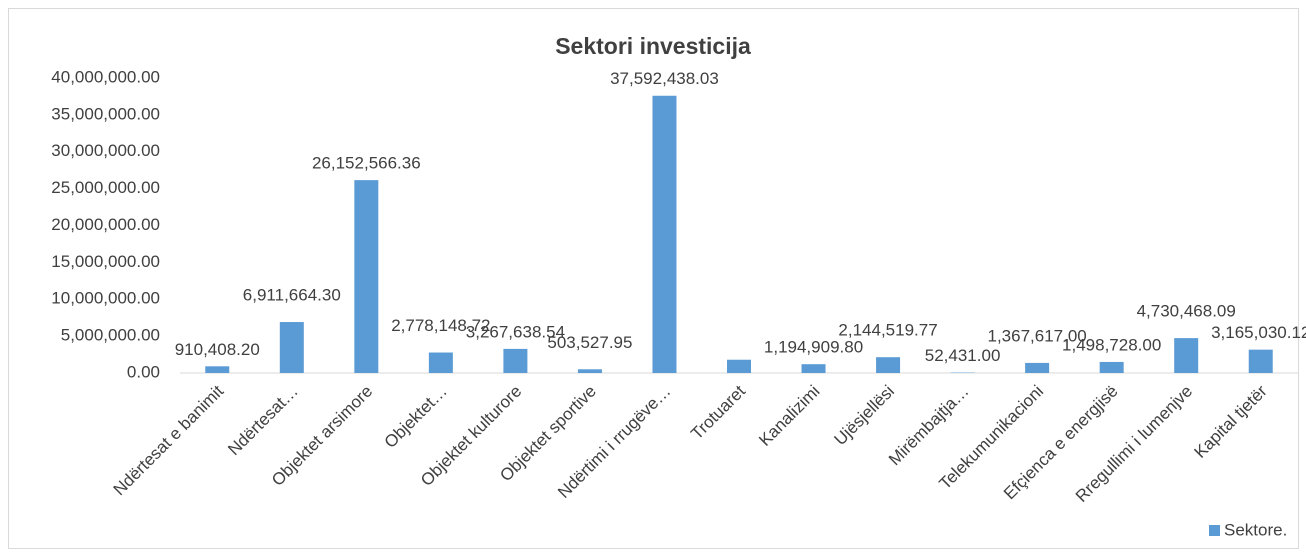 Image resolution: width=1306 pixels, height=557 pixels. I want to click on chart-title: Sektori investicija, so click(653, 46).